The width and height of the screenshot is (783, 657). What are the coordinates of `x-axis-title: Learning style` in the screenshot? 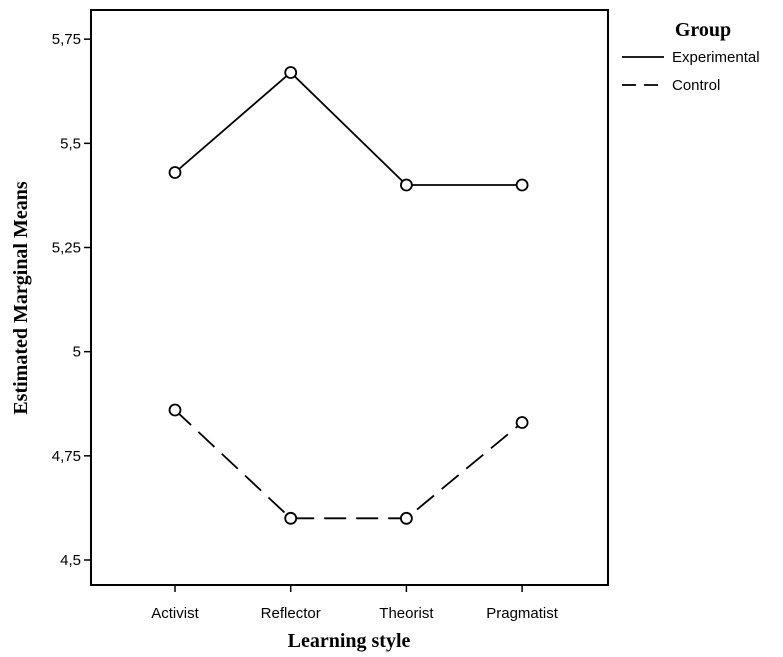 It's located at (349, 641).